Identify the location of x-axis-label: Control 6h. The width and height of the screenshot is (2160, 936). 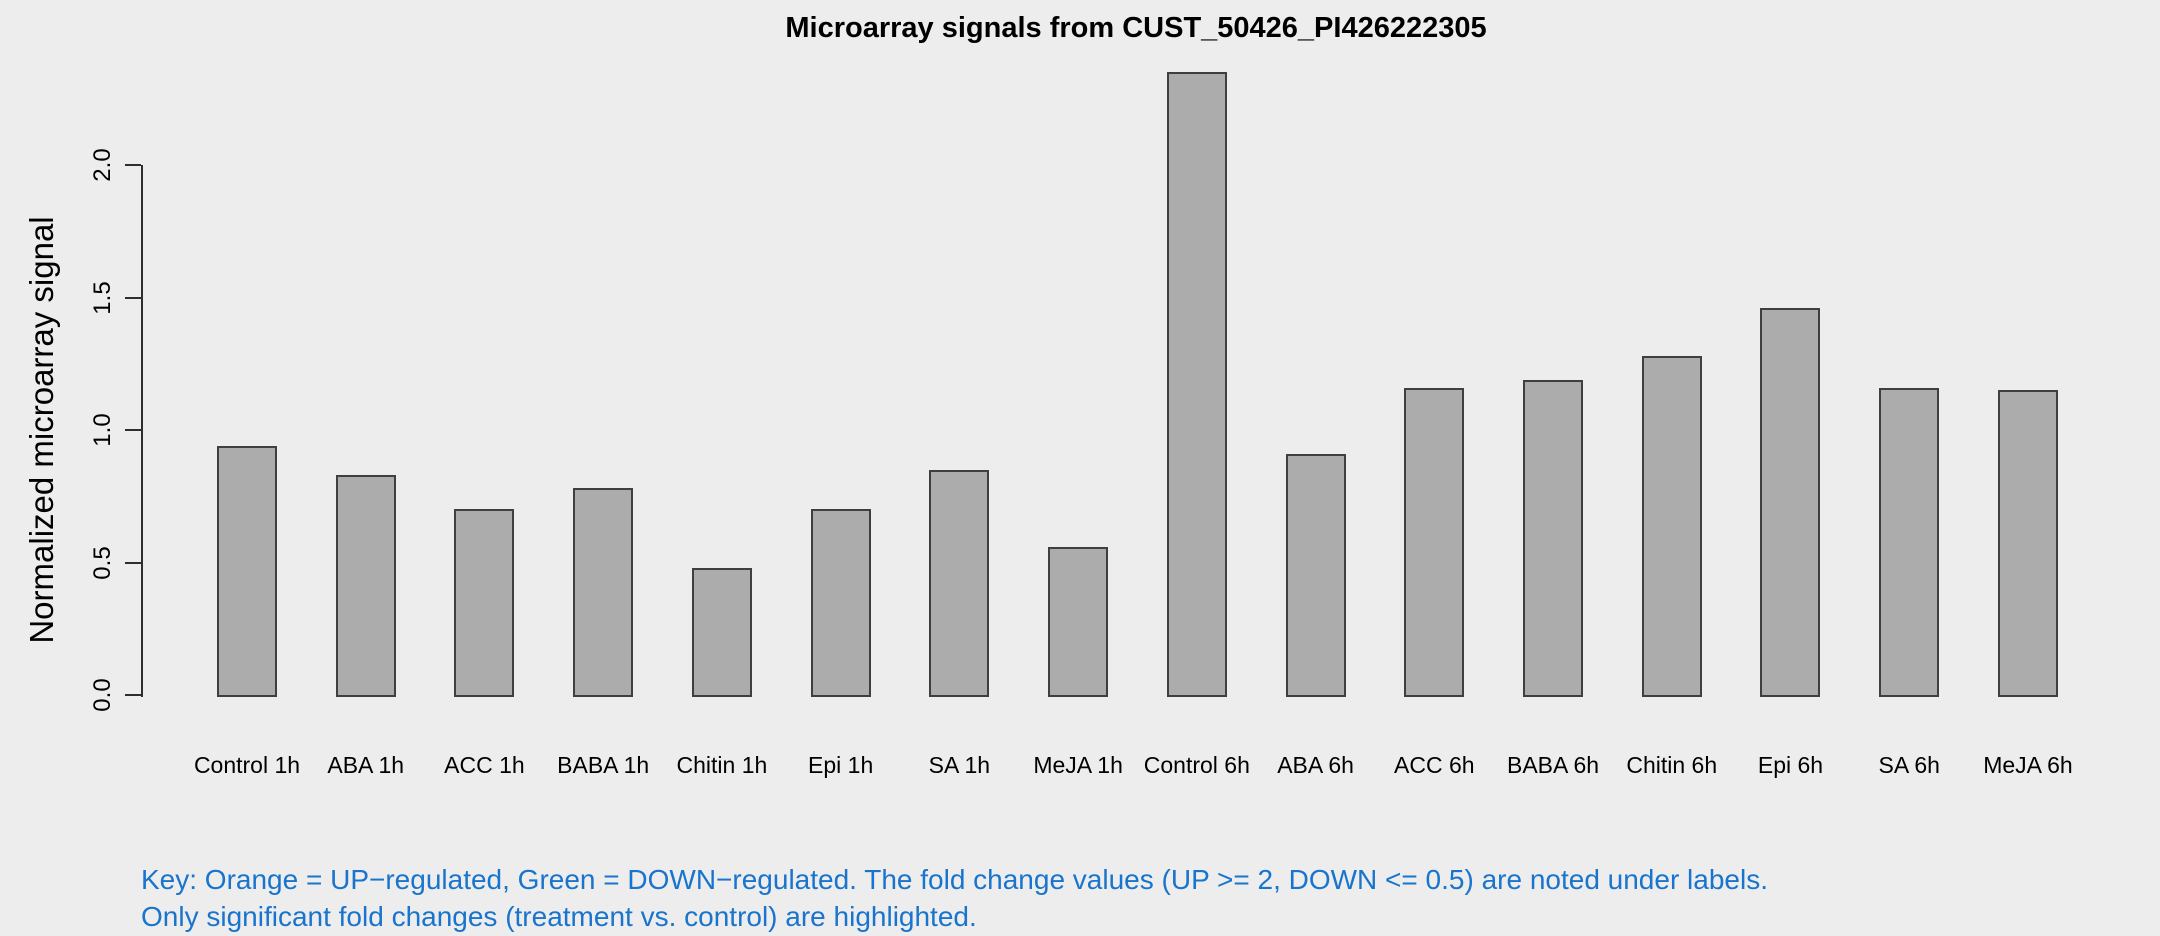
(1196, 765).